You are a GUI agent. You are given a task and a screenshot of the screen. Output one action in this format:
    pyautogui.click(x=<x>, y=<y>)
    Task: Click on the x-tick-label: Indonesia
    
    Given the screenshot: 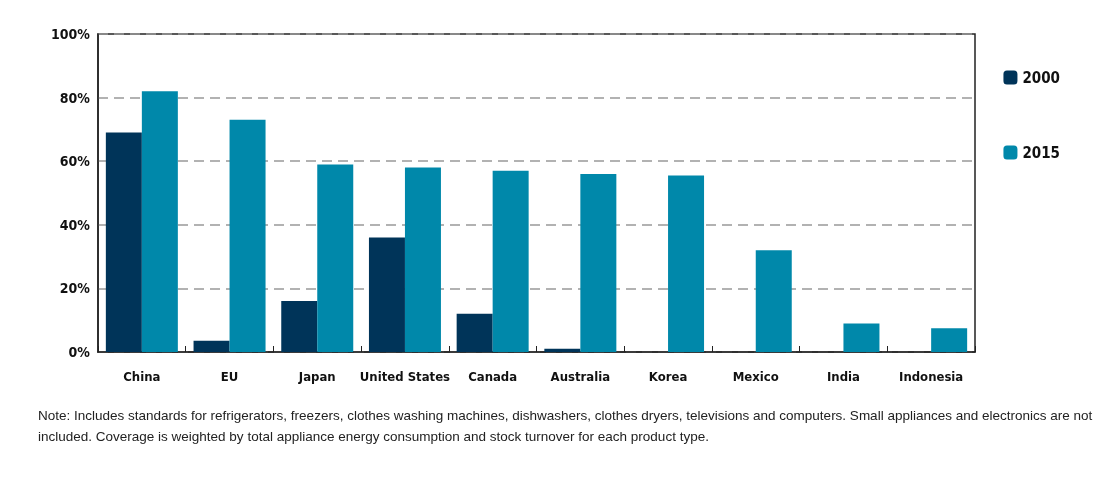 What is the action you would take?
    pyautogui.click(x=931, y=376)
    